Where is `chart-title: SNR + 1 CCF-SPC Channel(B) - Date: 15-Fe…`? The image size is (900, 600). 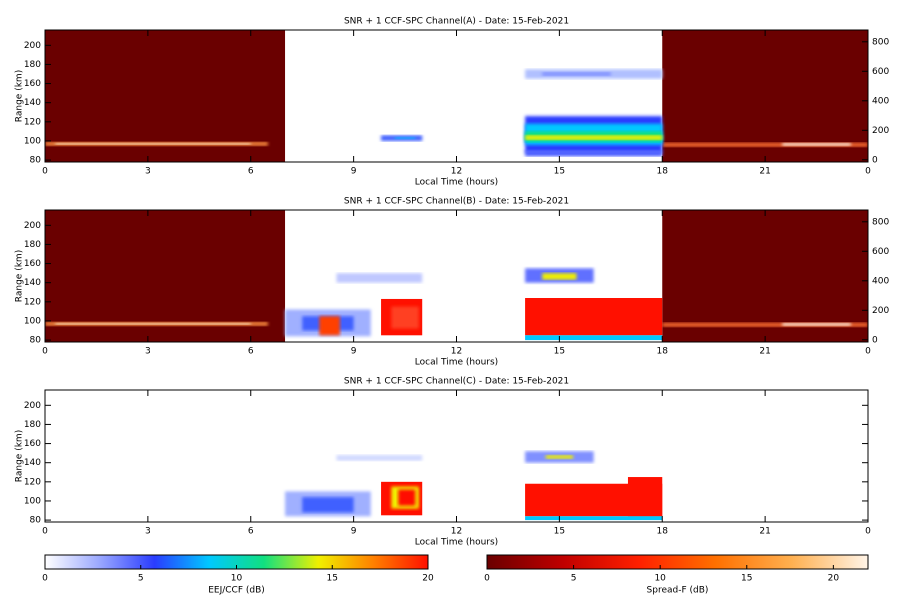 chart-title: SNR + 1 CCF-SPC Channel(B) - Date: 15-Fe… is located at coordinates (456, 202).